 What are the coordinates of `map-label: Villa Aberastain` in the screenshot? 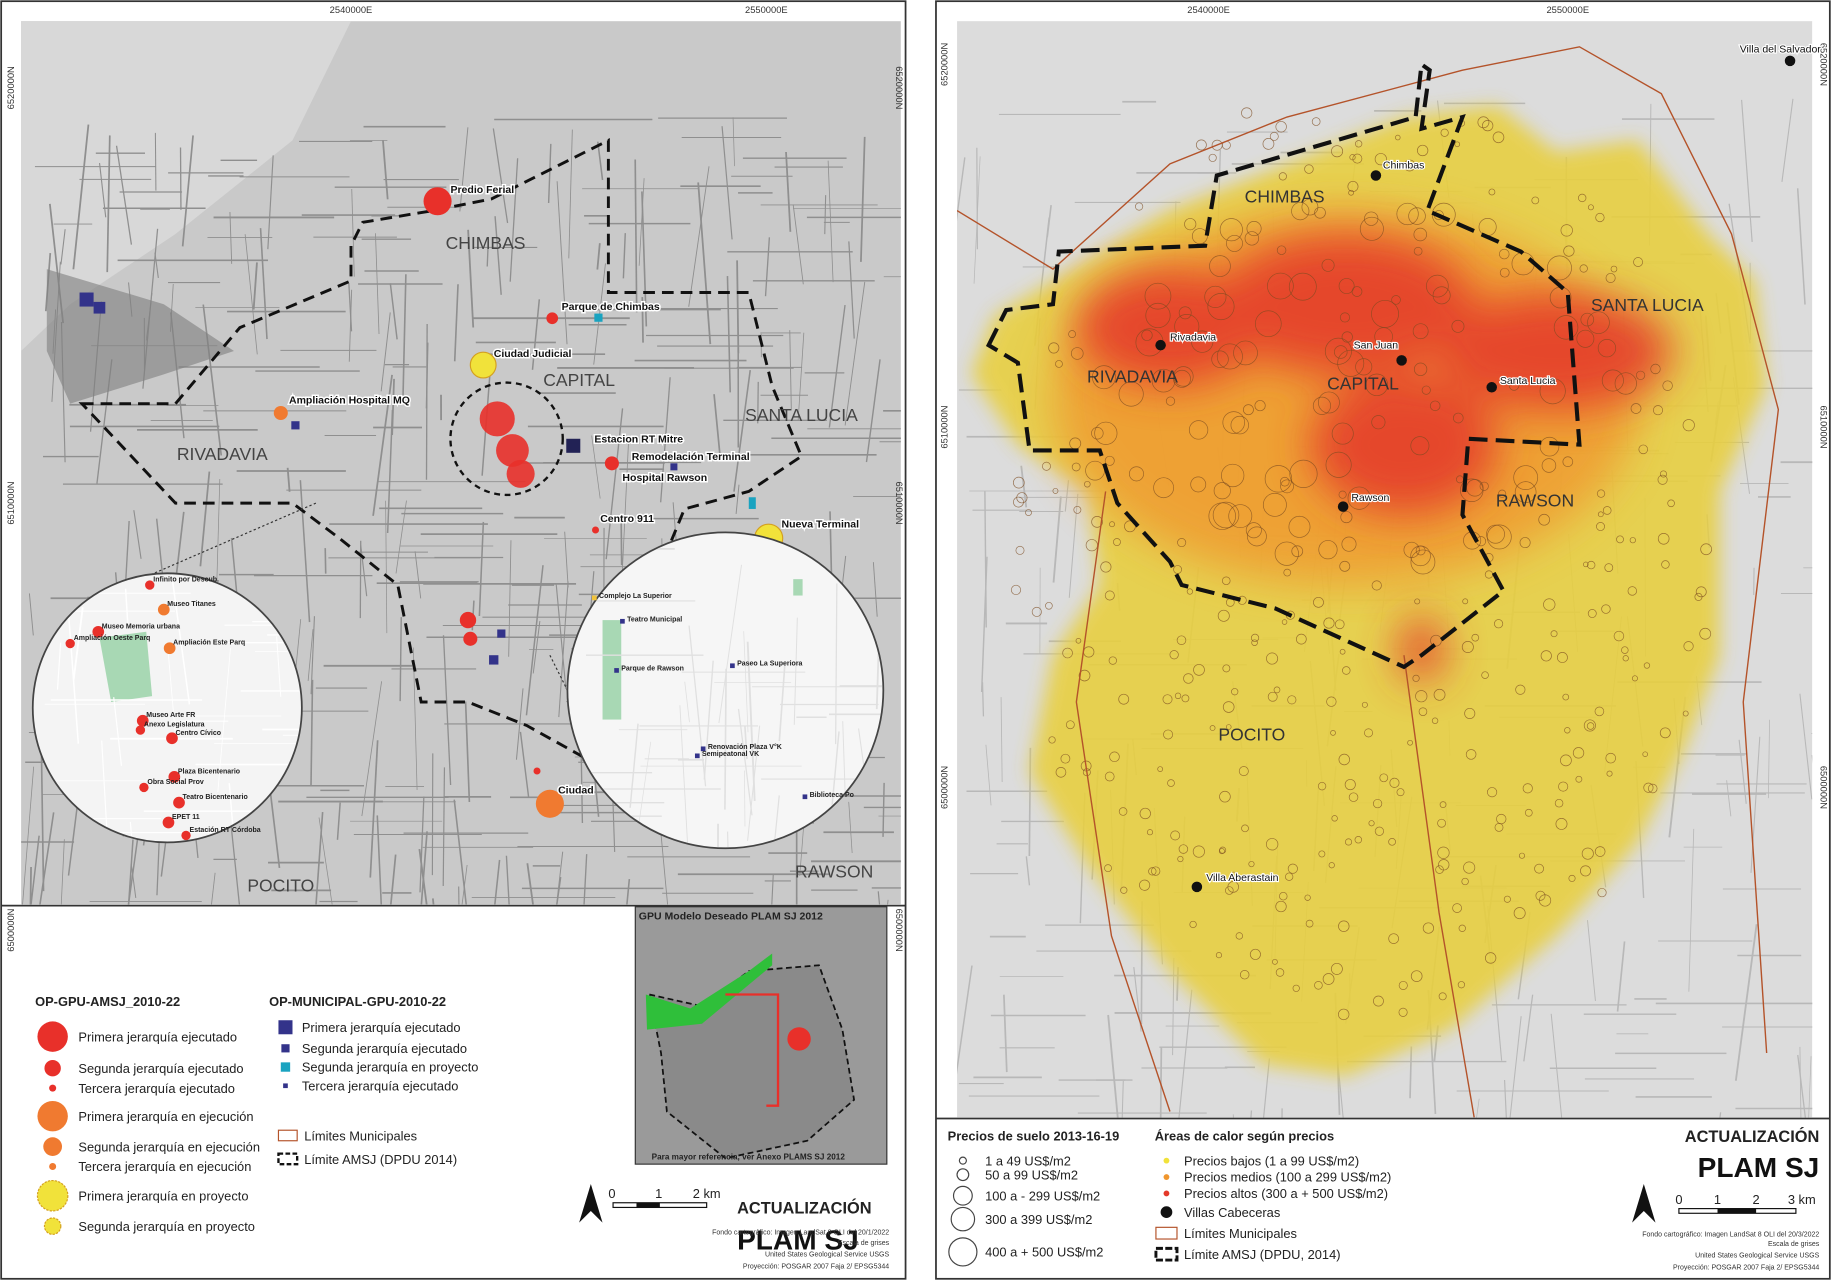 It's located at (1242, 878).